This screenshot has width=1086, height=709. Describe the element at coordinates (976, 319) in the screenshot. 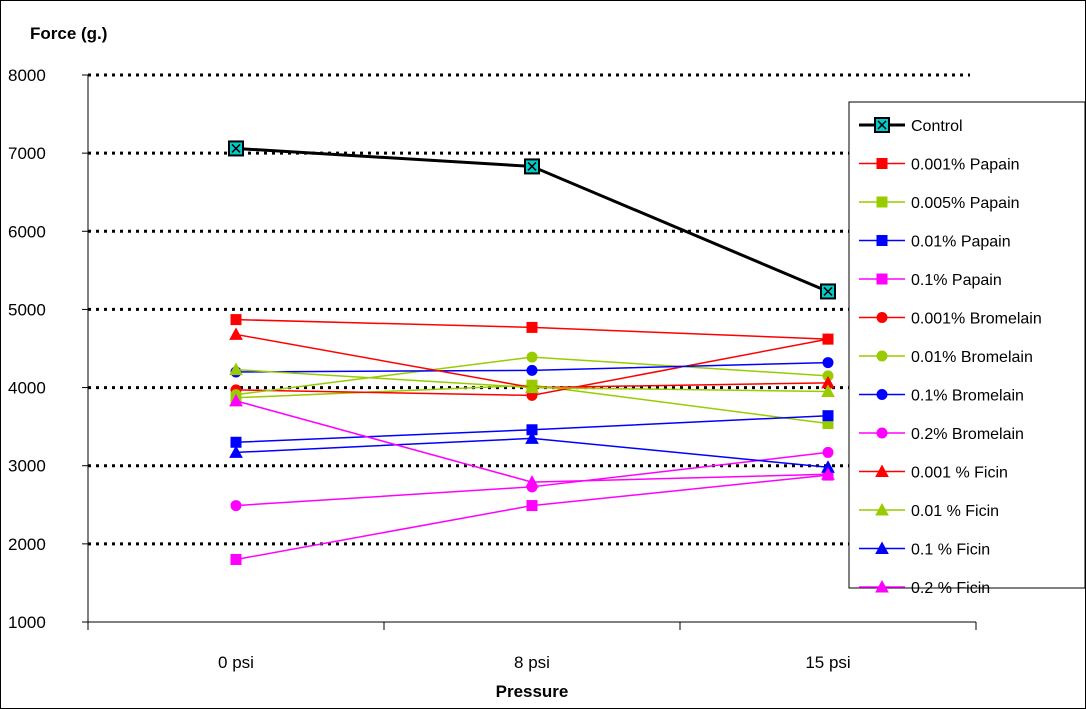

I see `legend-label: 0.001% Bromelain` at that location.